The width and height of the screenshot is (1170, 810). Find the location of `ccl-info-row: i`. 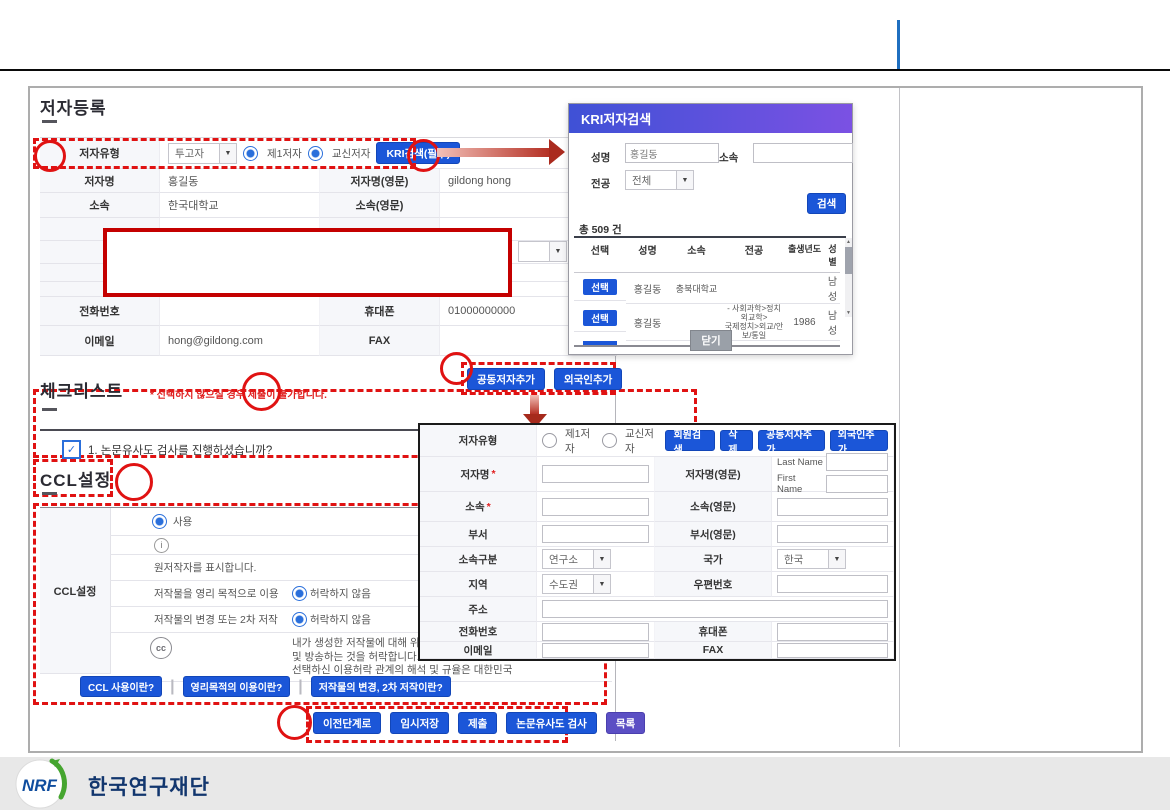

ccl-info-row: i is located at coordinates (361, 545).